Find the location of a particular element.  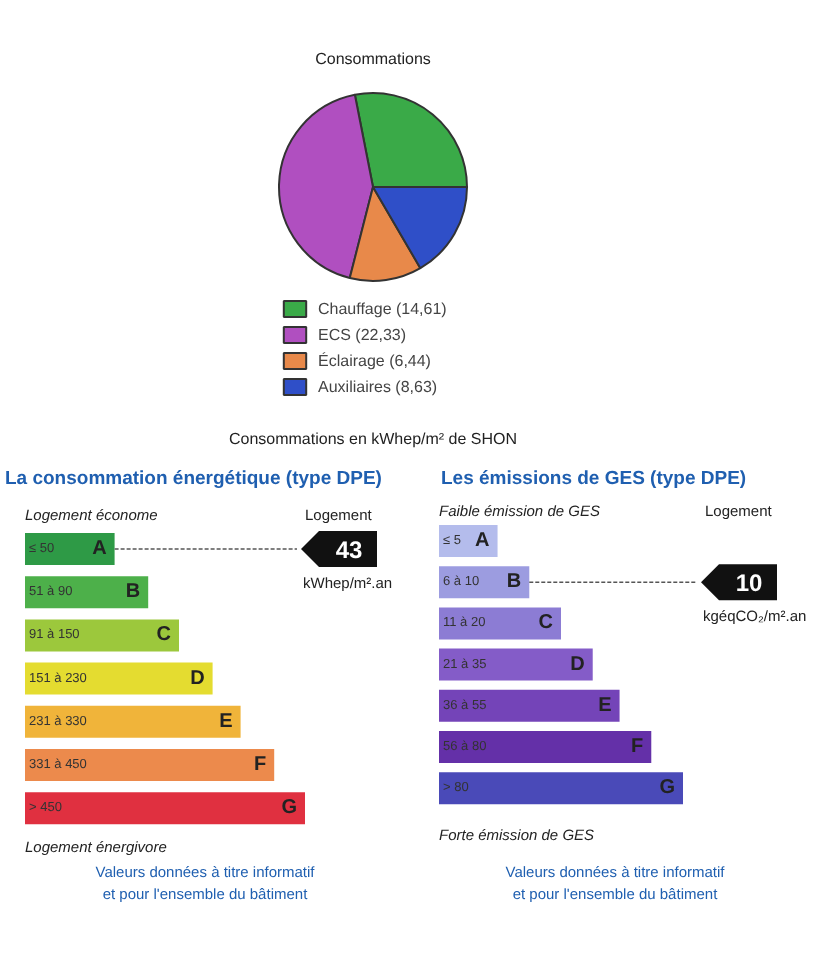

legend-label: Auxiliaires (8,63) is located at coordinates (378, 386).